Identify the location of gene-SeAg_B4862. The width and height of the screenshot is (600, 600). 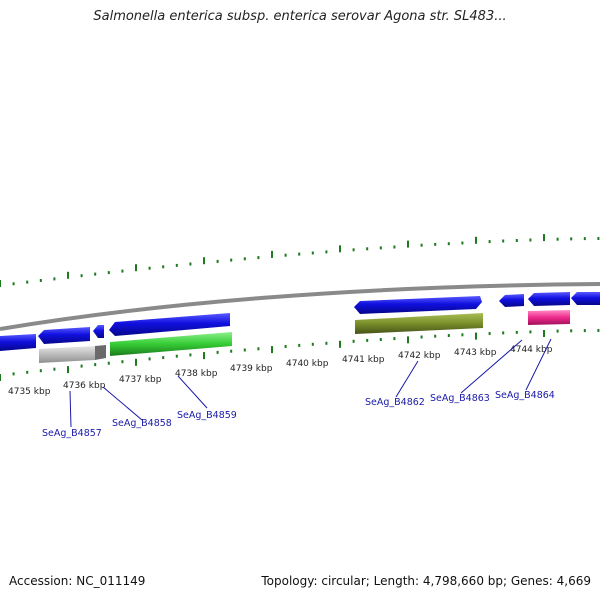
(419, 323).